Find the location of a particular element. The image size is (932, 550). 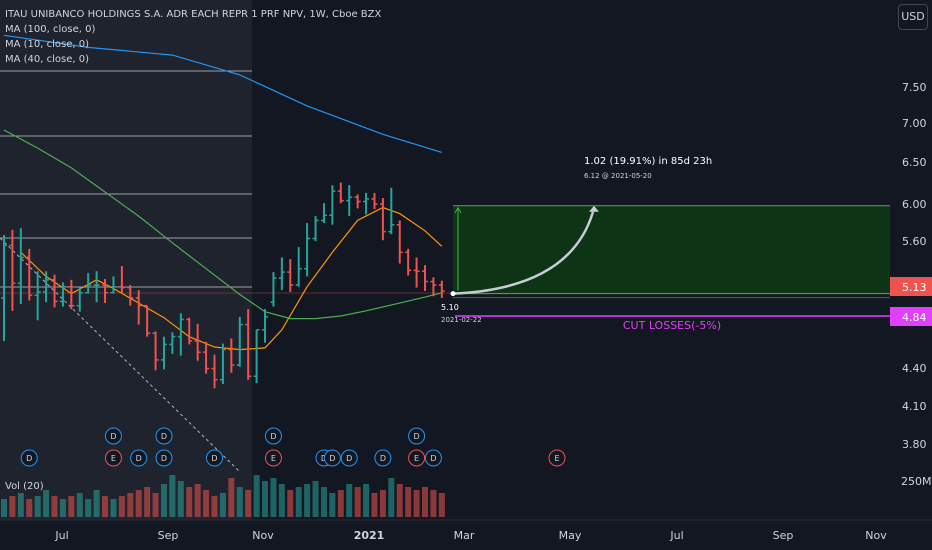

ma100-line is located at coordinates (222, 93).